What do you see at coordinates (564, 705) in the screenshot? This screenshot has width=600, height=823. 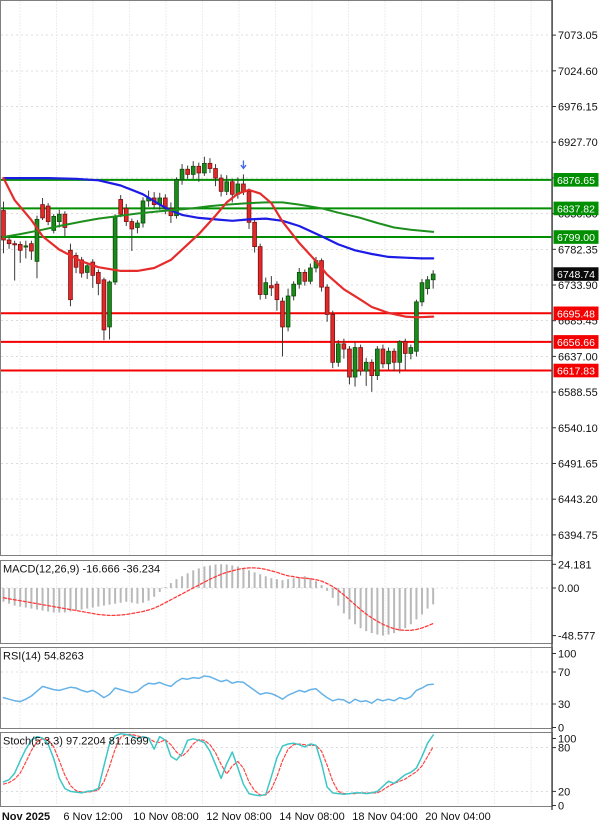 I see `rsi-tick-label: 30` at bounding box center [564, 705].